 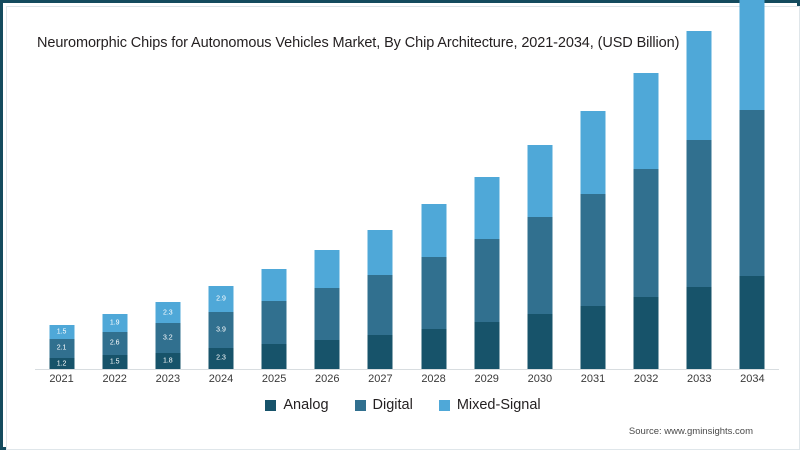 I want to click on bar-value-label: 3.2, so click(x=167, y=338).